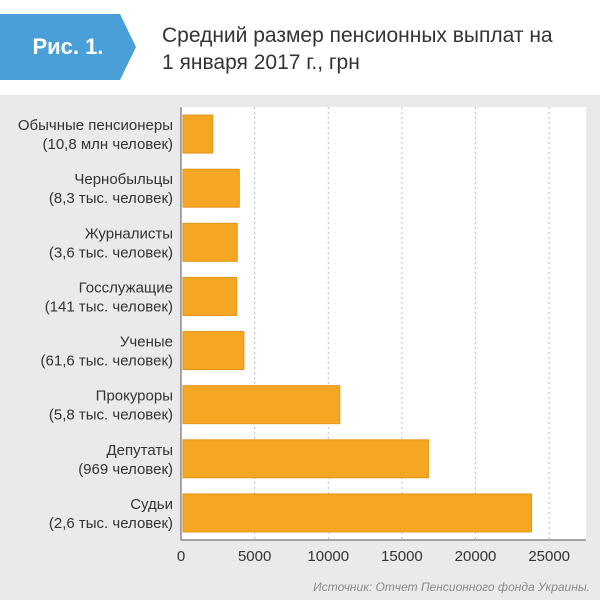 This screenshot has width=600, height=600. What do you see at coordinates (111, 252) in the screenshot?
I see `category-sublabel-3: (3,6 тыс. человек)` at bounding box center [111, 252].